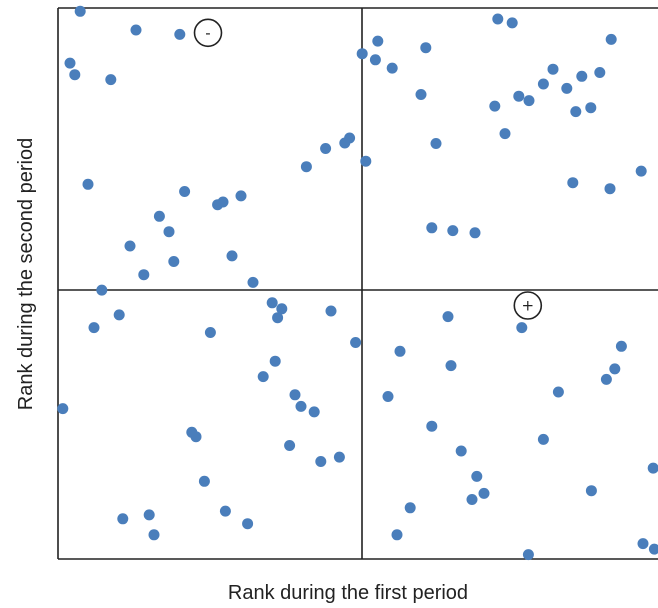  What do you see at coordinates (26, 274) in the screenshot?
I see `y-axis-label: Rank during the second period` at bounding box center [26, 274].